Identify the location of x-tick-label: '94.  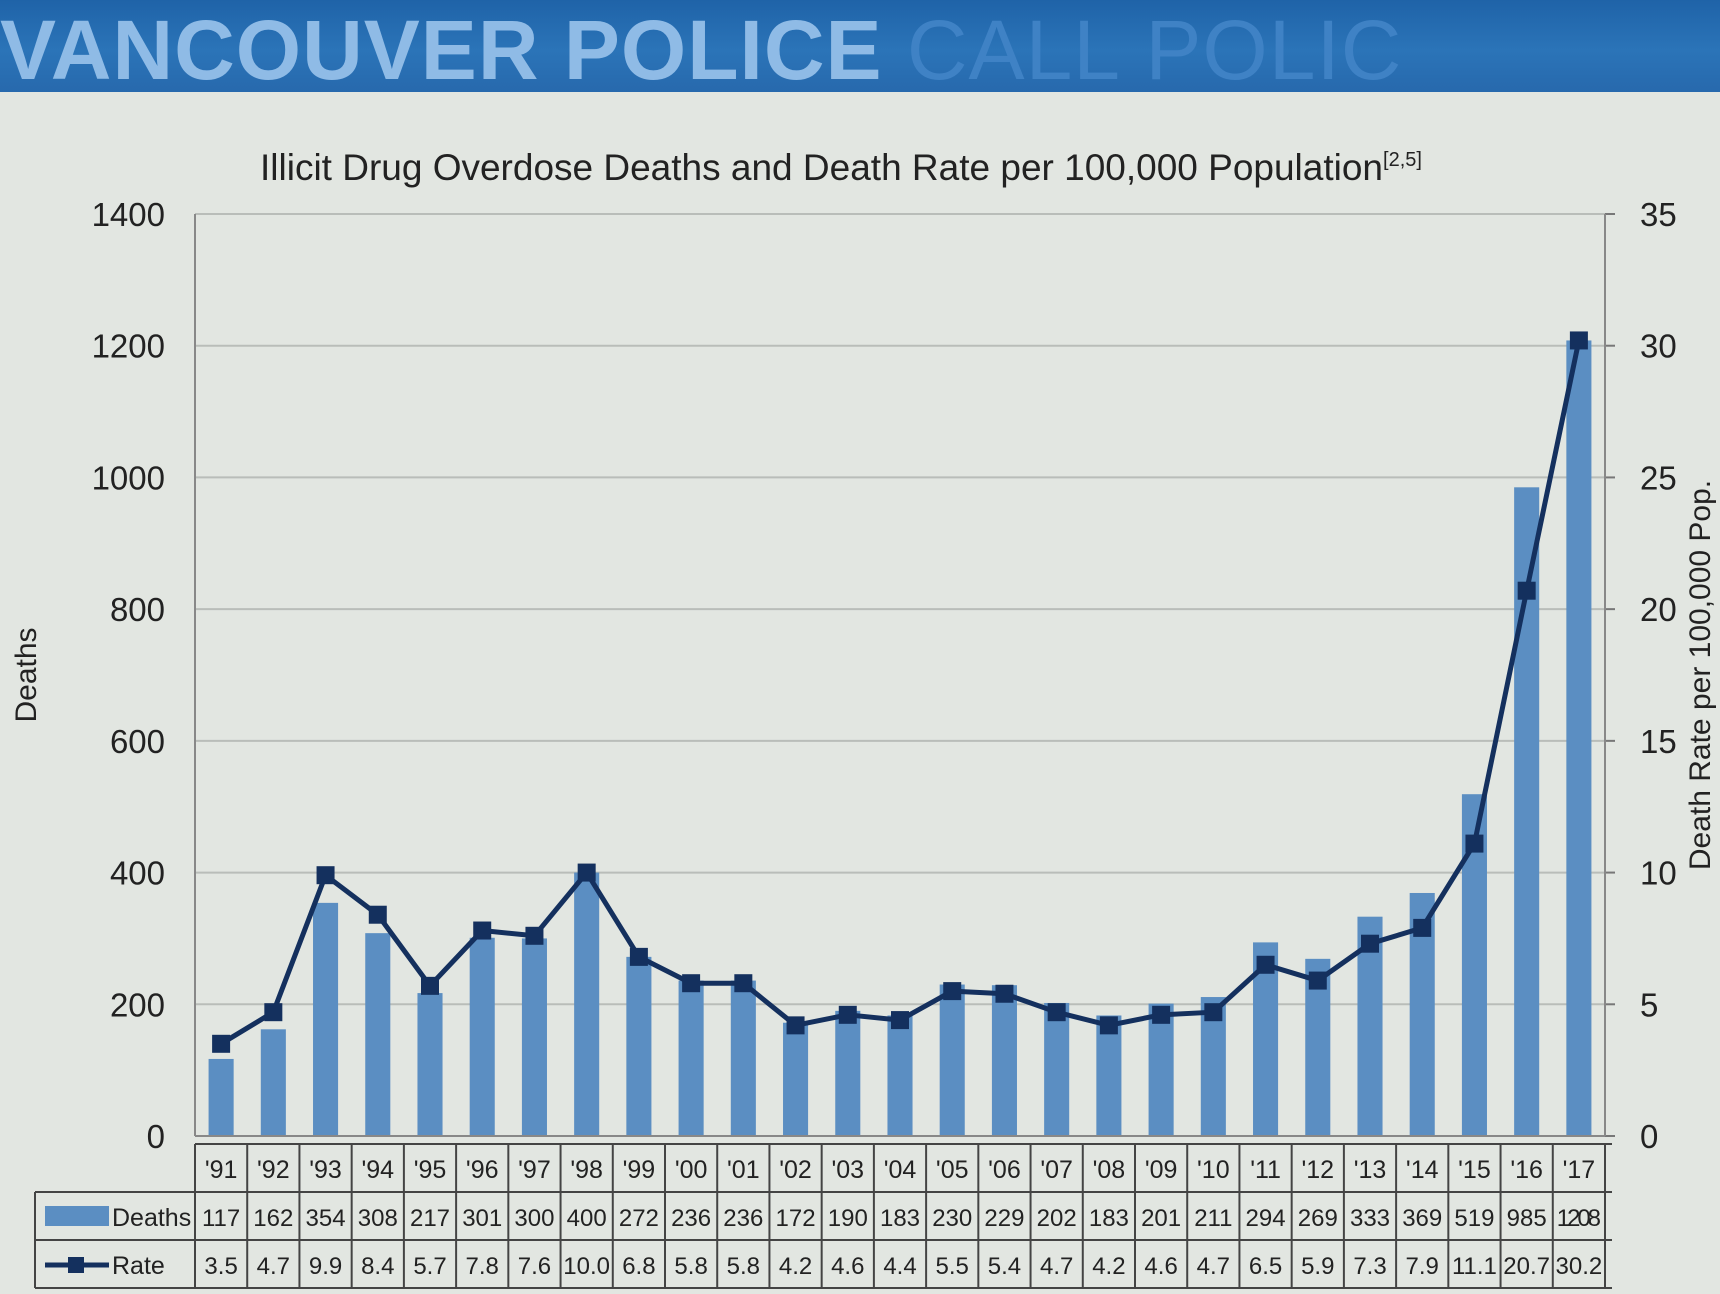
(377, 1170).